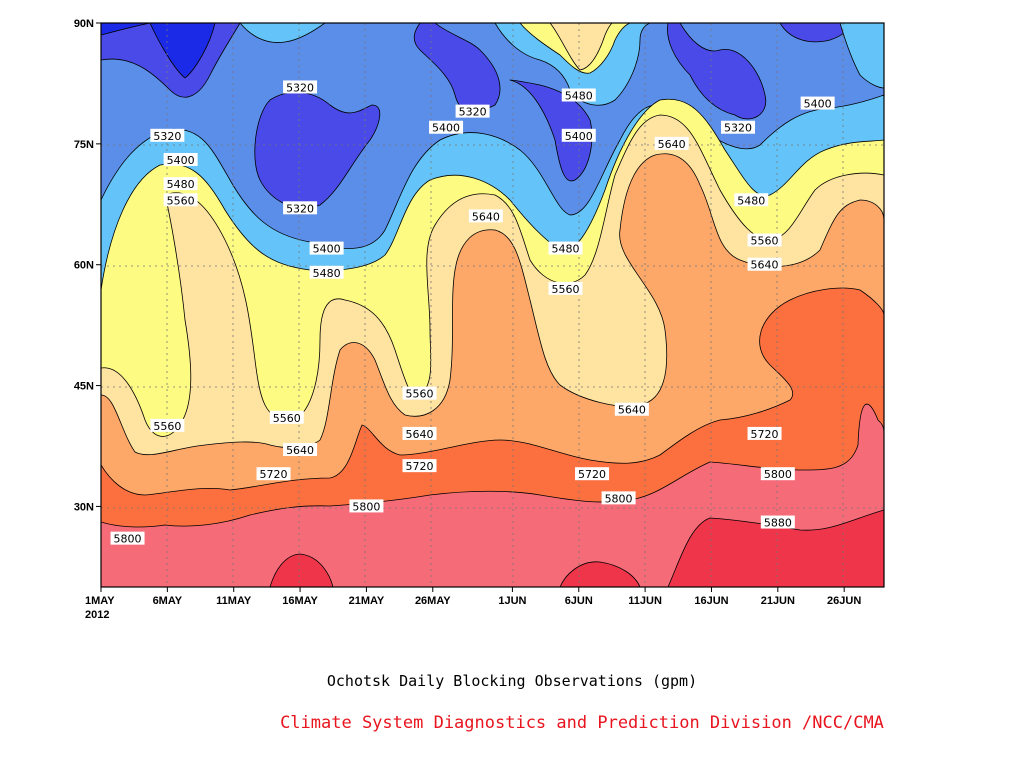 The height and width of the screenshot is (768, 1024). Describe the element at coordinates (579, 601) in the screenshot. I see `x-tick-label: 6JUN` at that location.